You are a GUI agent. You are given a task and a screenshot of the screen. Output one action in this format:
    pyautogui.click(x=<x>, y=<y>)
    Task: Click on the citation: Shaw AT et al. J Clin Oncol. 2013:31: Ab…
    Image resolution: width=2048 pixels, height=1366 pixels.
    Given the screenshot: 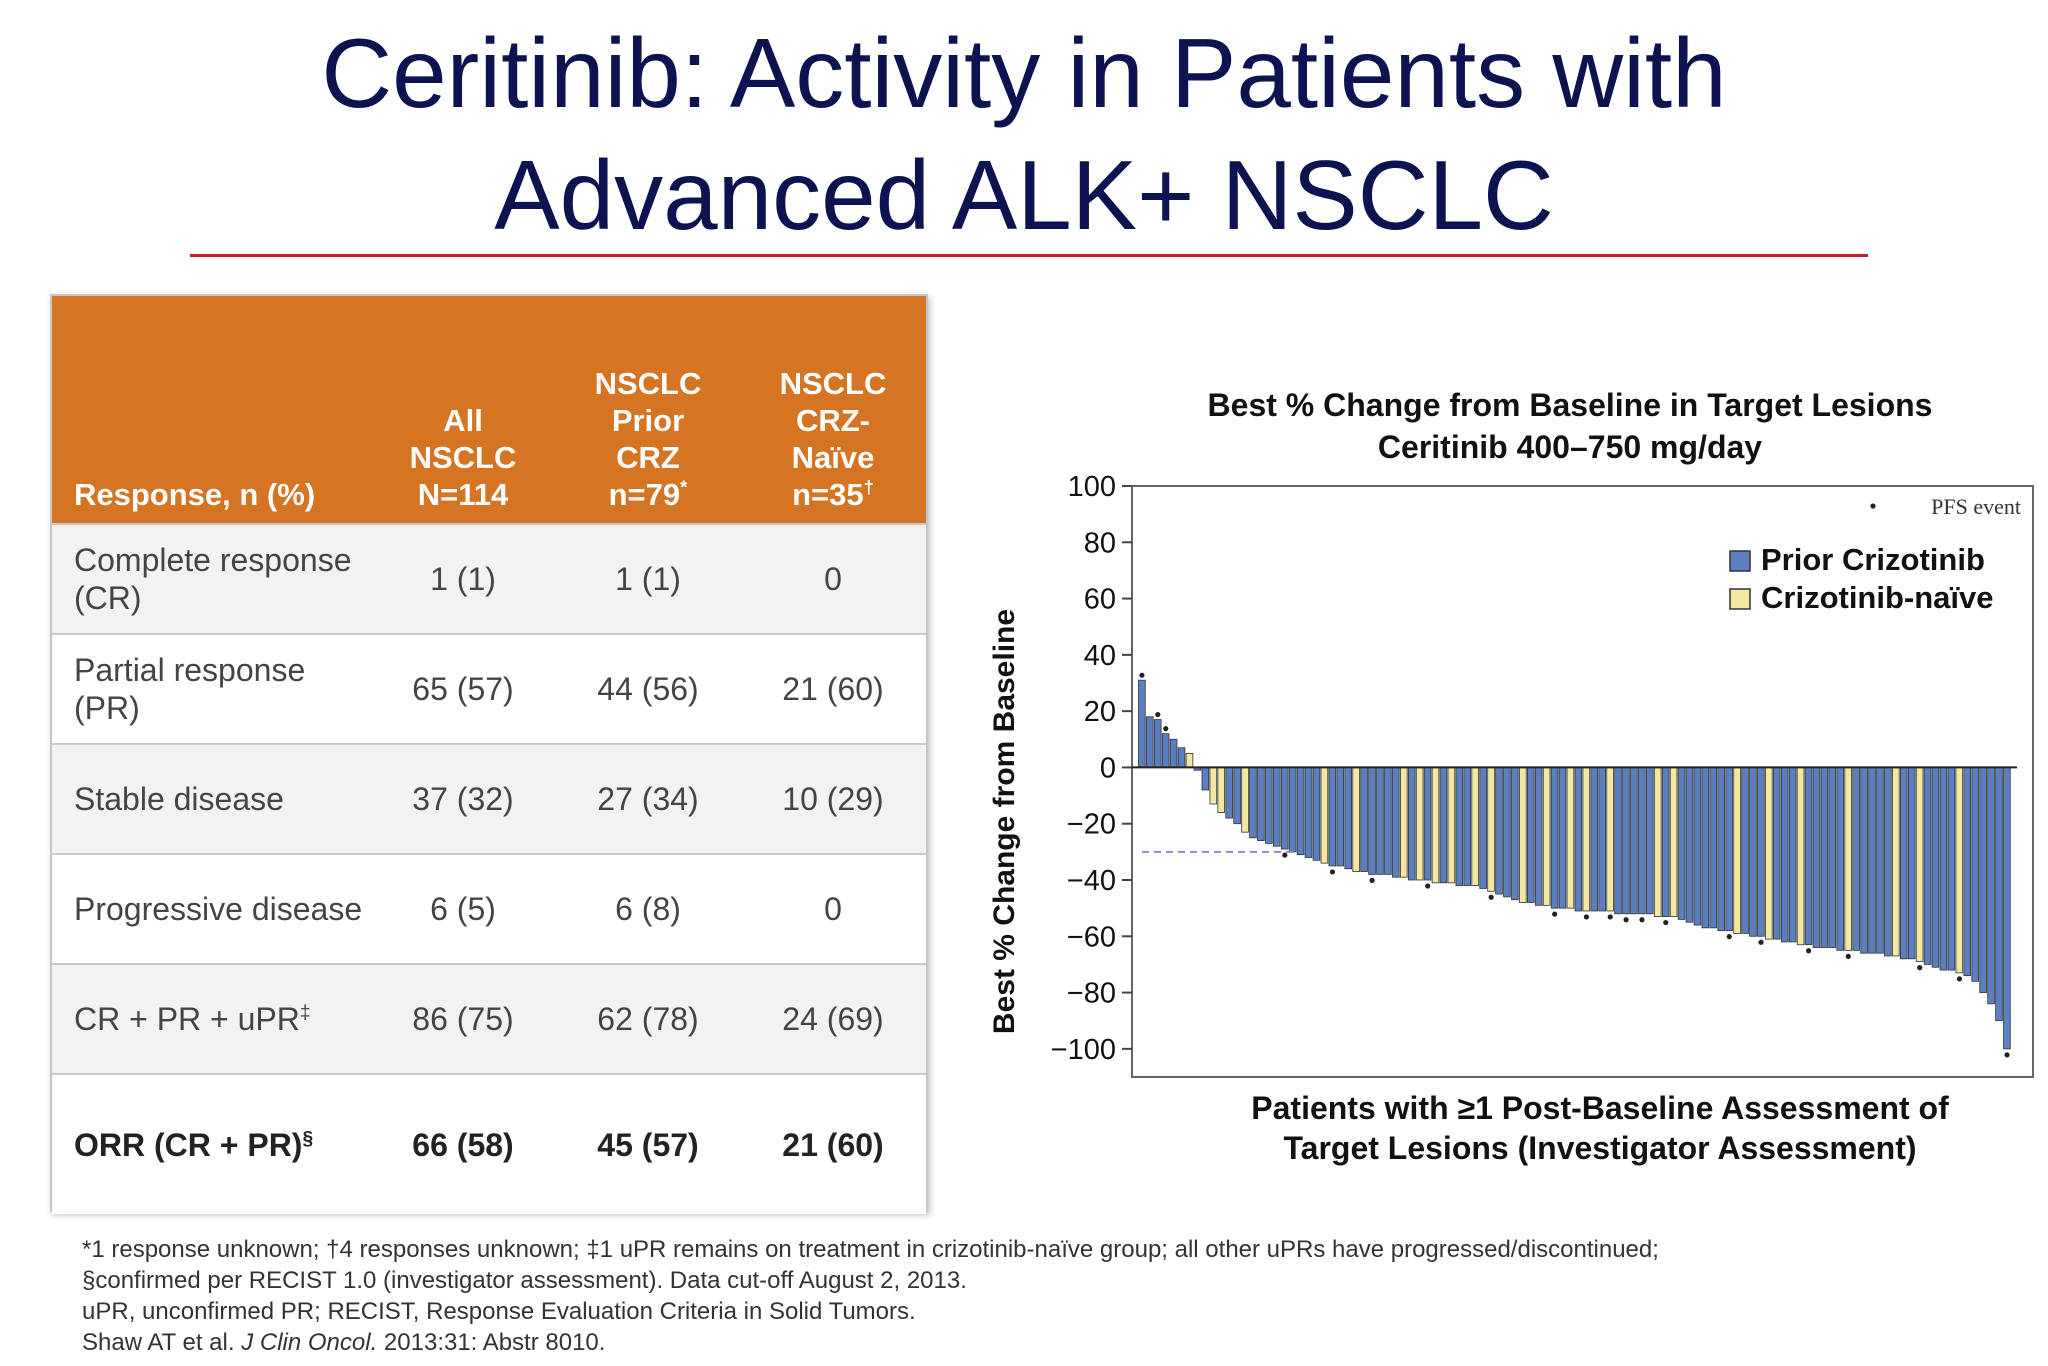 What is the action you would take?
    pyautogui.click(x=1062, y=1342)
    